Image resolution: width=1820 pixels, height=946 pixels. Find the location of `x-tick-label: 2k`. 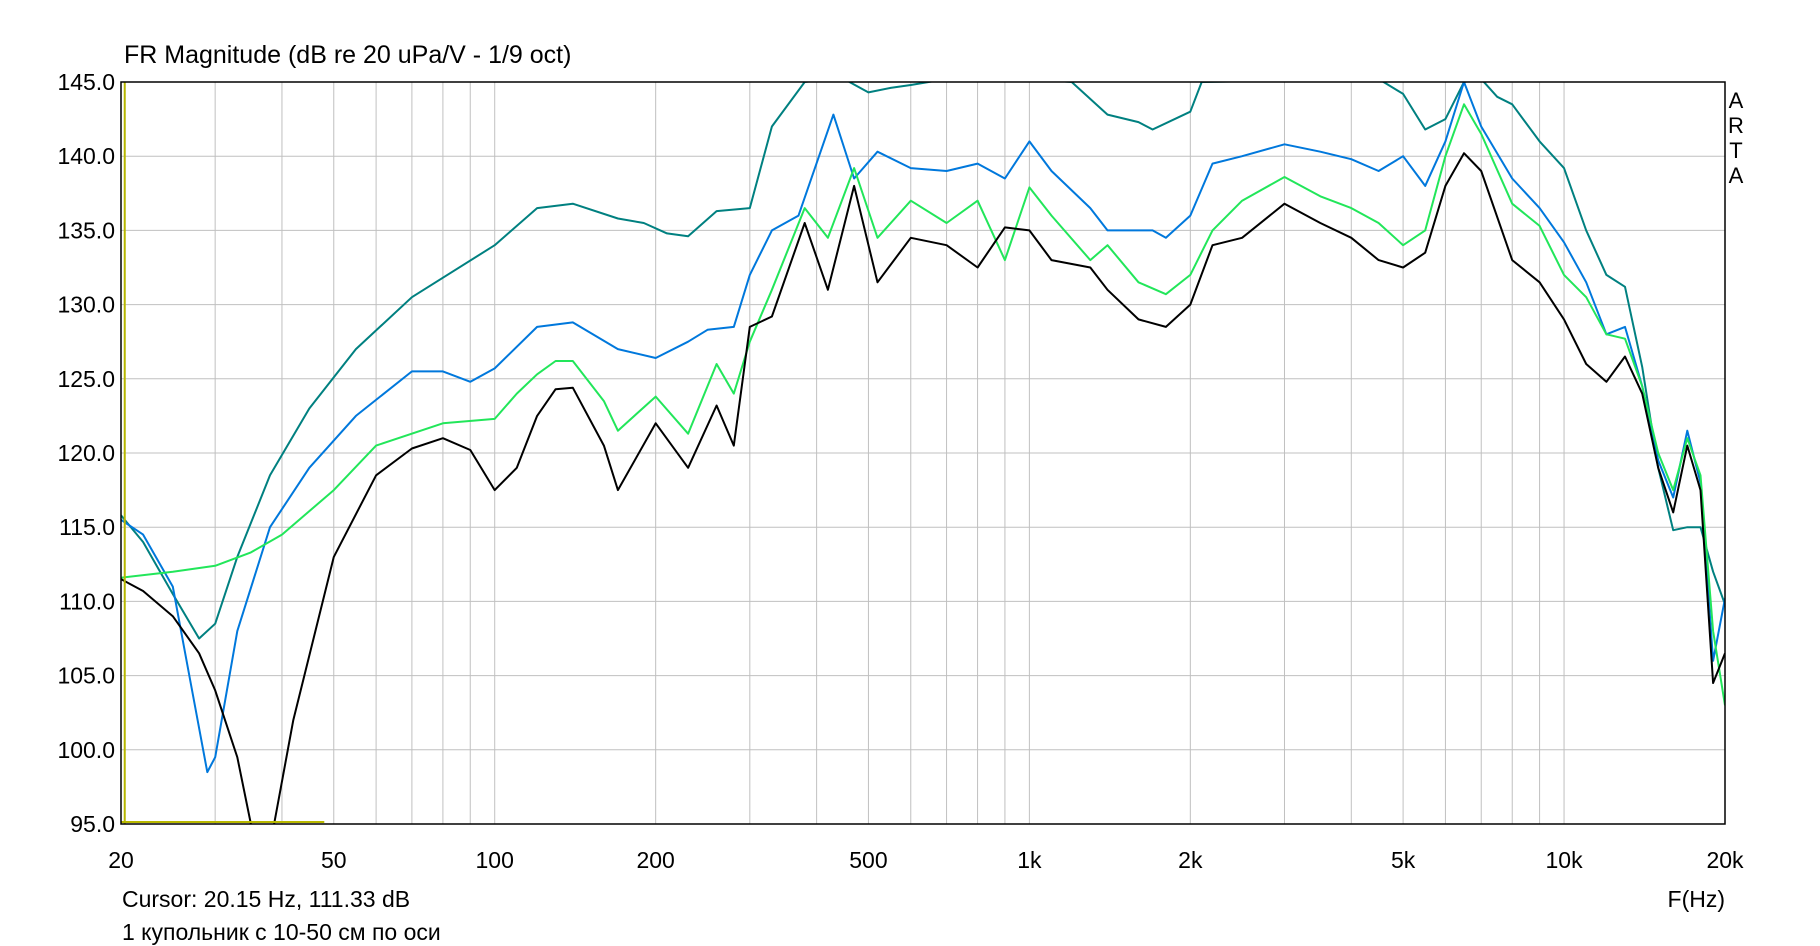

x-tick-label: 2k is located at coordinates (1190, 860).